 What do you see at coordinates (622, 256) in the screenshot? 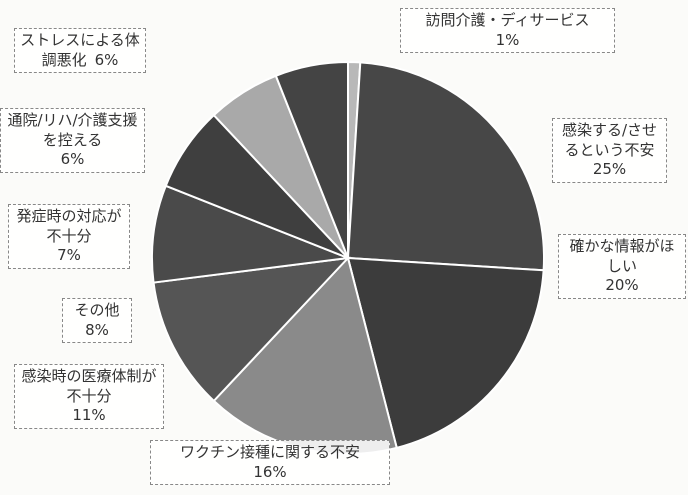
I see `category-label: 確かな情報がほしい` at bounding box center [622, 256].